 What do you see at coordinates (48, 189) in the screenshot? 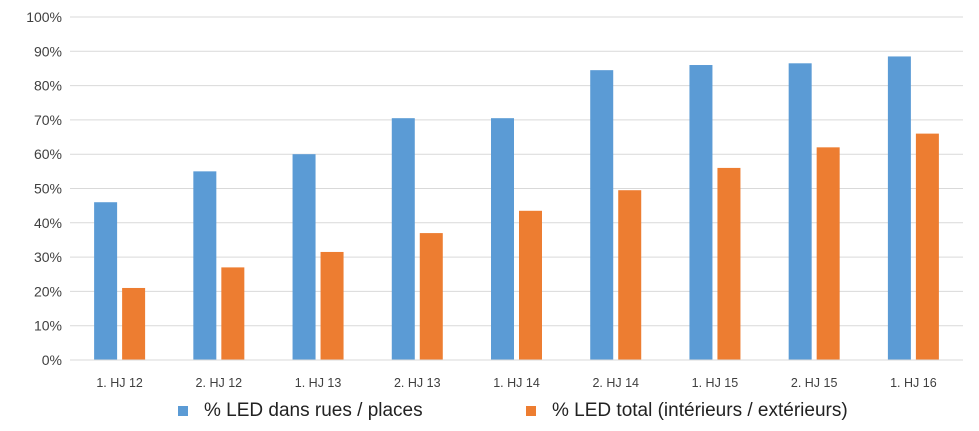
I see `y-tick-label-50: 50%` at bounding box center [48, 189].